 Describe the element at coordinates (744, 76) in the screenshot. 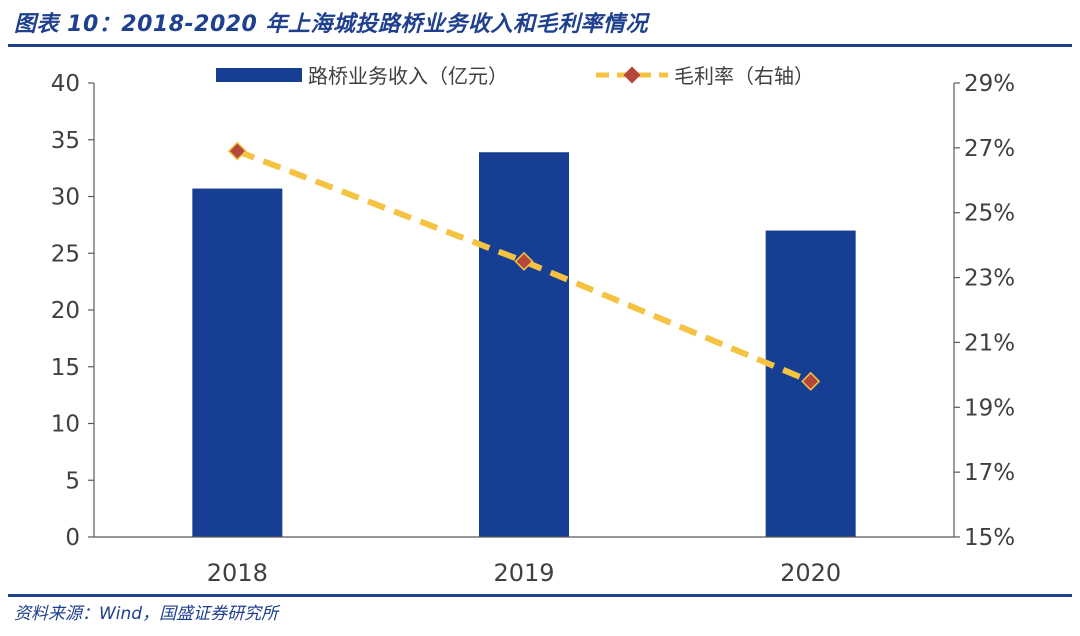

I see `legend-line-label: 毛利率（右轴）` at that location.